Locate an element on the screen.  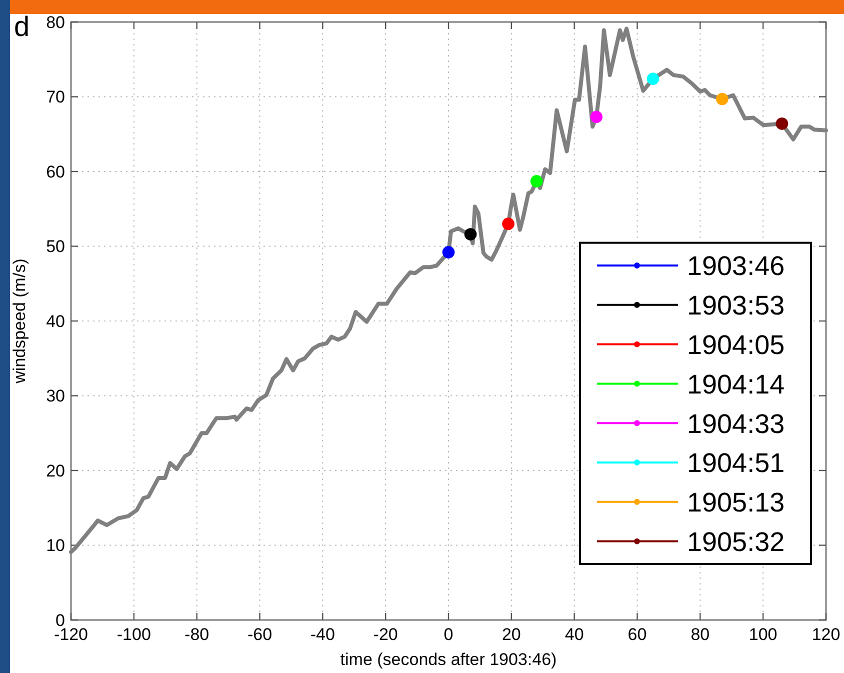
text: d is located at coordinates (22, 26).